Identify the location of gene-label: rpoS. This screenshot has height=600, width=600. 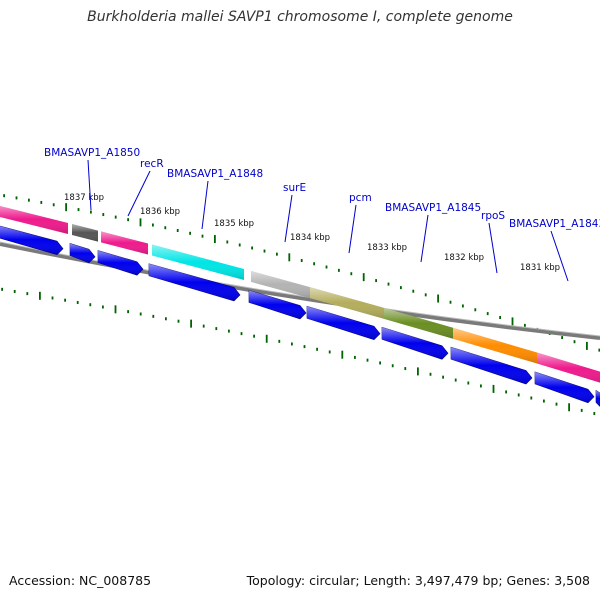
(493, 216).